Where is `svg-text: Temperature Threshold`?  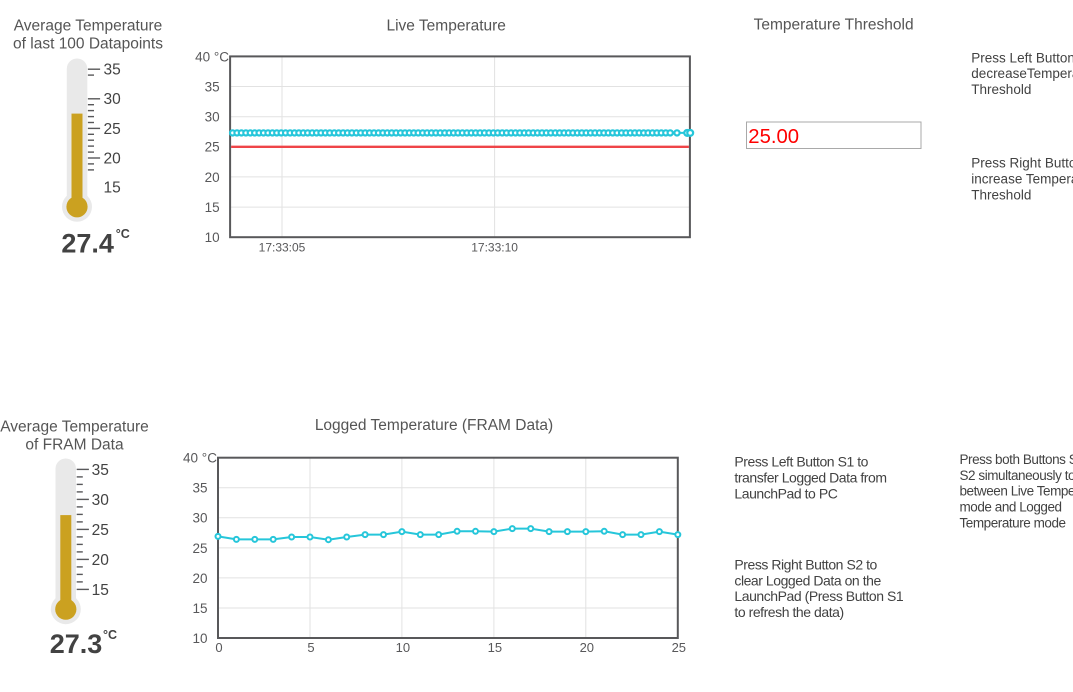 svg-text: Temperature Threshold is located at coordinates (834, 24).